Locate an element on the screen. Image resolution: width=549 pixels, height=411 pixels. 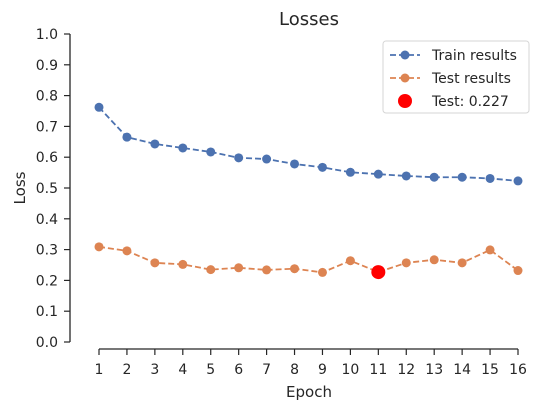
legend-label: Train results is located at coordinates (474, 56).